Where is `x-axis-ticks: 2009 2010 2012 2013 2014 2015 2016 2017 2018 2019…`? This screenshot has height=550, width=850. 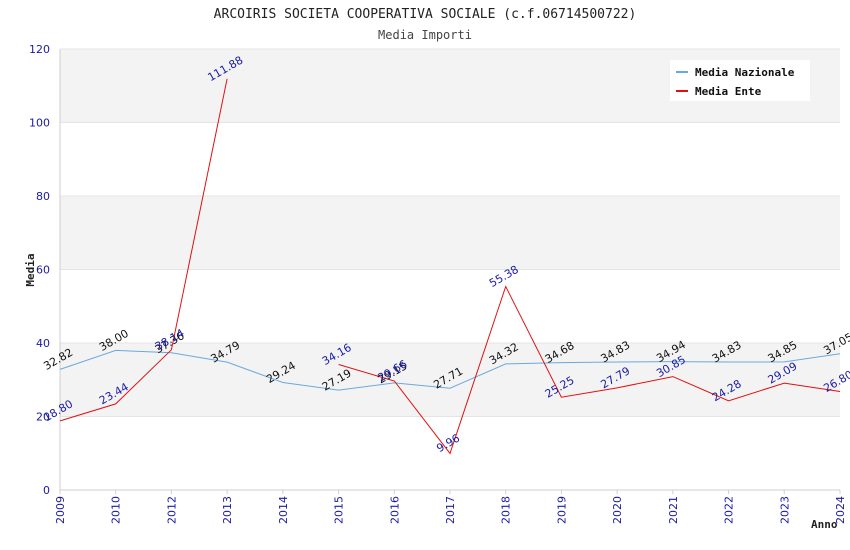 x-axis-ticks: 2009 2010 2012 2013 2014 2015 2016 2017 2018 2019… is located at coordinates (450, 507).